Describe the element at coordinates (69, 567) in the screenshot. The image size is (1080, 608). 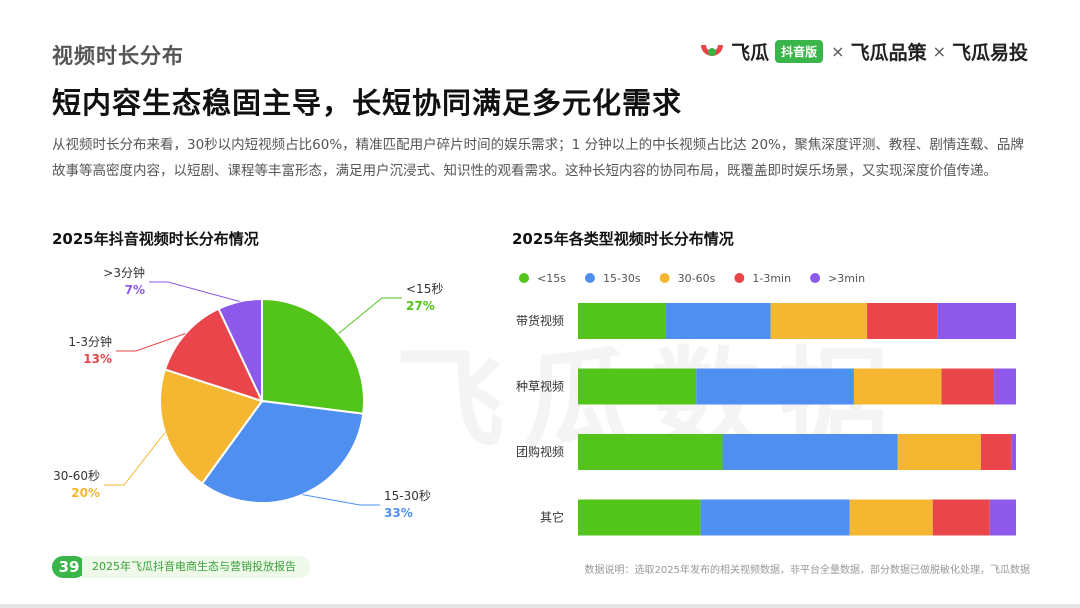
I see `page-number: 39` at that location.